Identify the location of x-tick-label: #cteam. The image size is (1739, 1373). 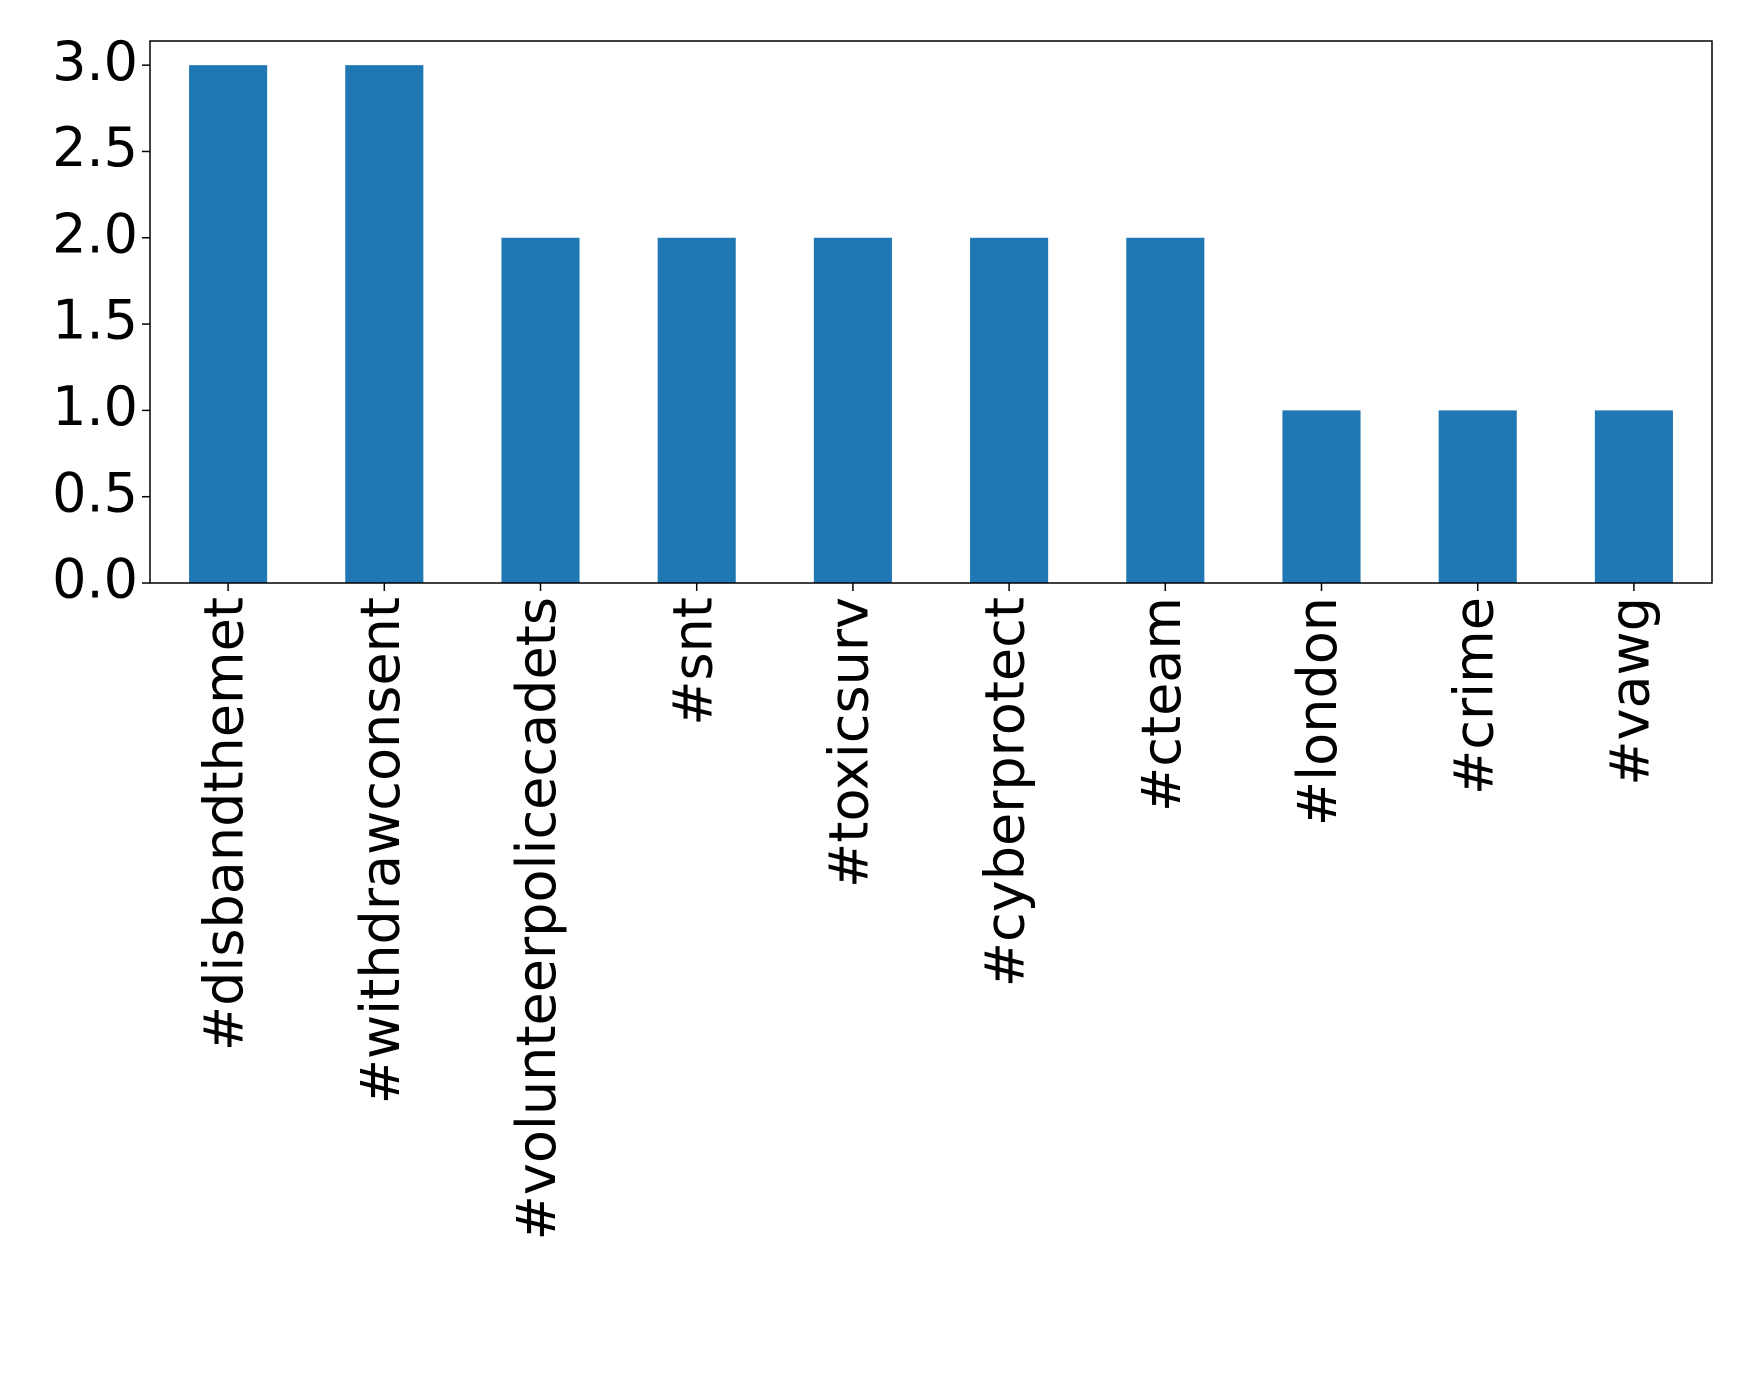
(1161, 704).